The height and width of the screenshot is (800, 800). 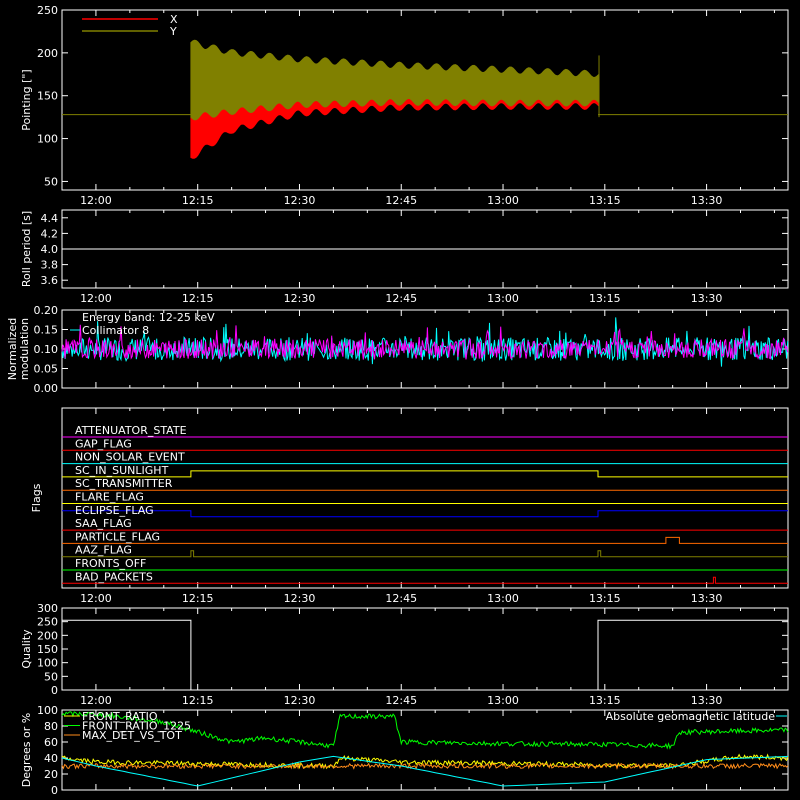 What do you see at coordinates (50, 249) in the screenshot?
I see `y-tick-label: 4.0` at bounding box center [50, 249].